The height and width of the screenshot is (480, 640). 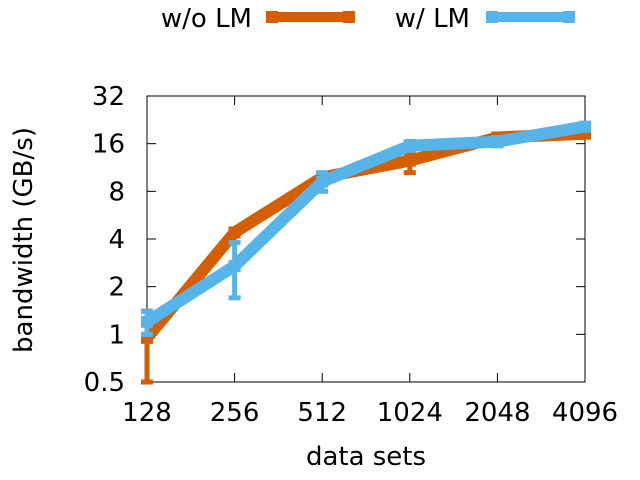 I want to click on y-tick-label: 2, so click(x=116, y=288).